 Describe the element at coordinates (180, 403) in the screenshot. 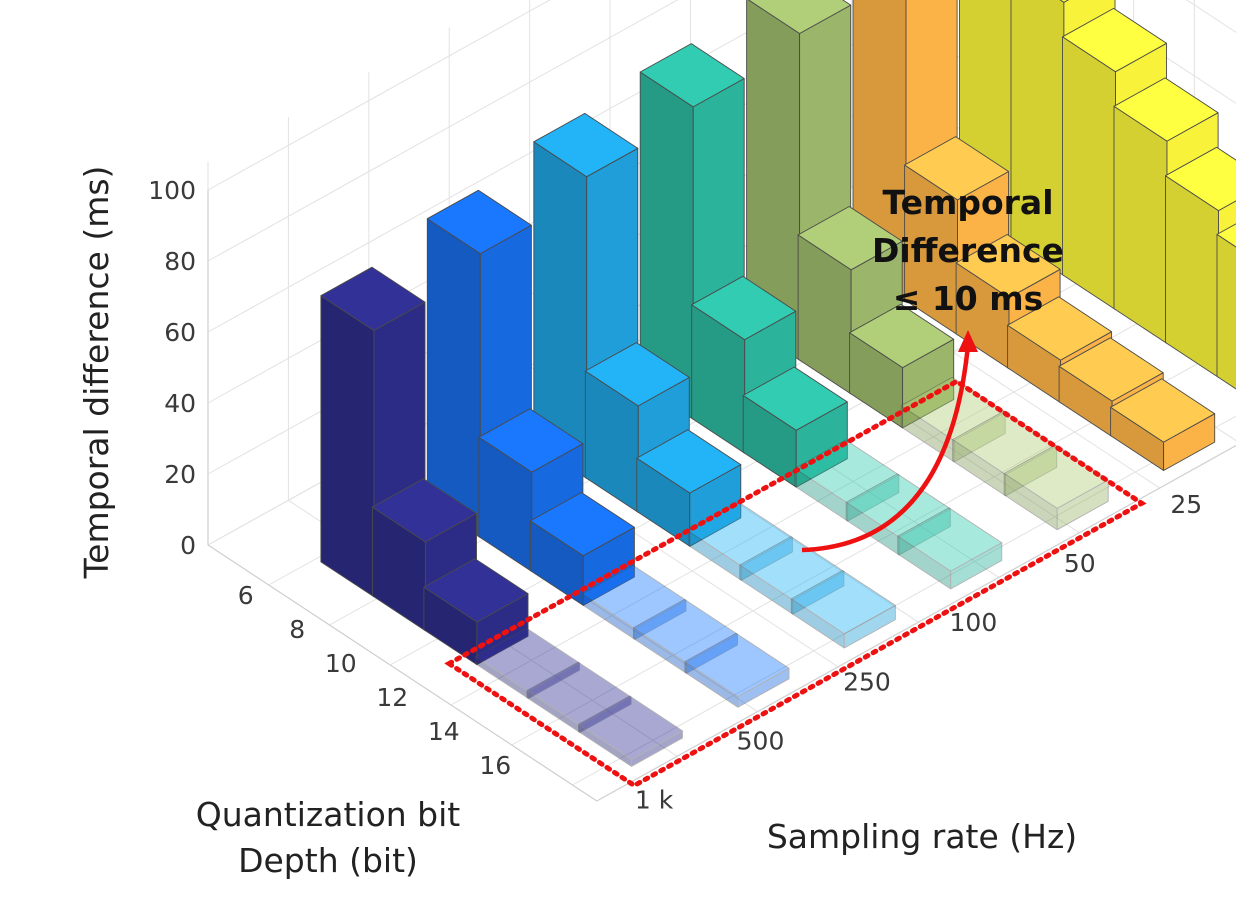

I see `z-tick-label: 40` at that location.